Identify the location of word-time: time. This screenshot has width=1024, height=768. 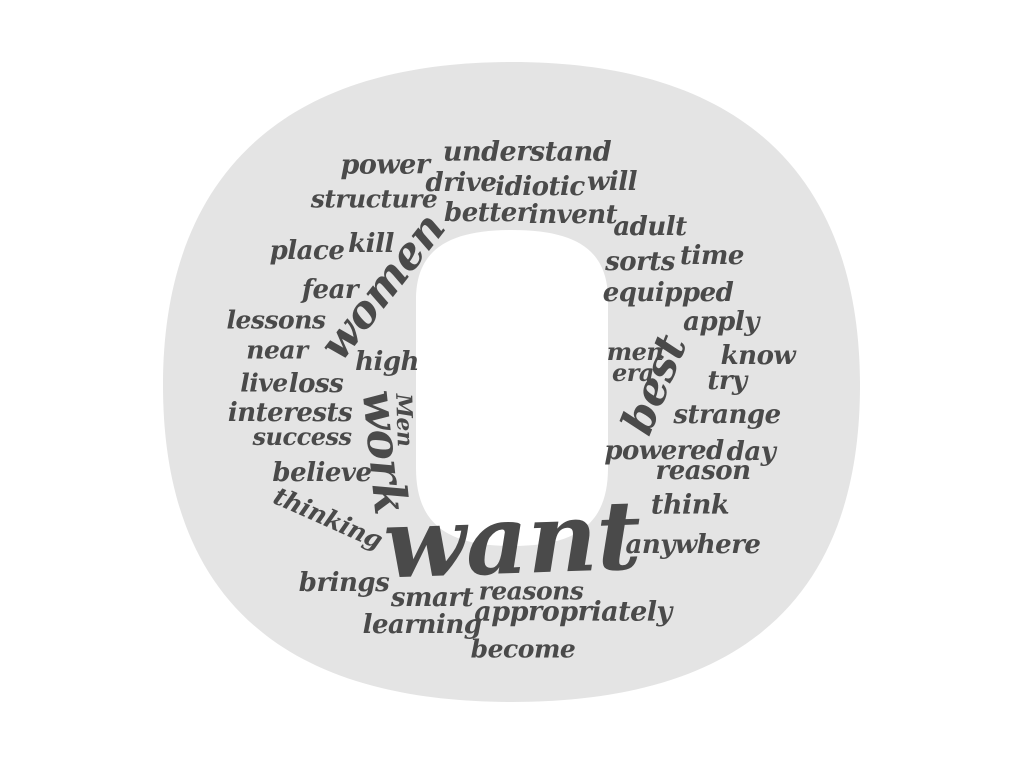
(712, 256).